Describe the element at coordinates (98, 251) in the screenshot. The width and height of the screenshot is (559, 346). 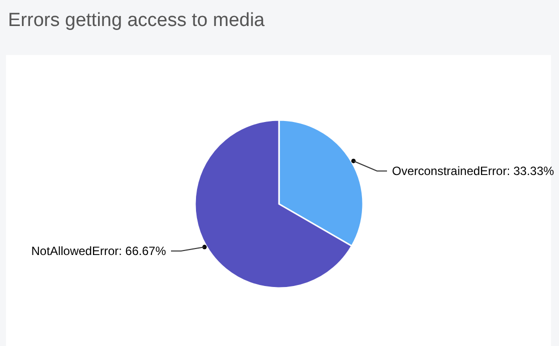
I see `slice-label: NotAllowedError: 66.67%` at that location.